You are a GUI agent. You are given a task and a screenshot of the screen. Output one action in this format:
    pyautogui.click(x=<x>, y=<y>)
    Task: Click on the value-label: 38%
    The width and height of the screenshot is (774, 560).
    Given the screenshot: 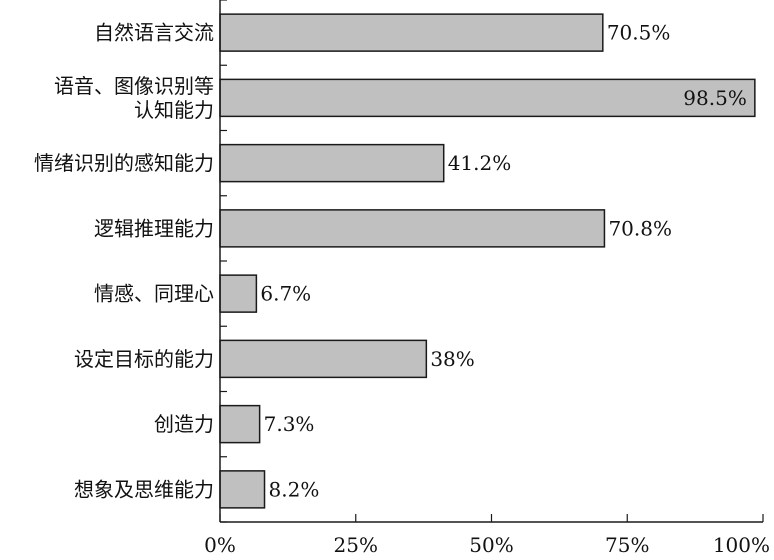 What is the action you would take?
    pyautogui.click(x=452, y=359)
    